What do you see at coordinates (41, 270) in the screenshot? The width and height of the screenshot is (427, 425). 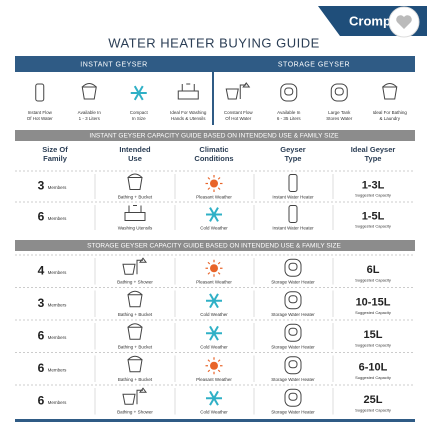 I see `member-count: 4` at bounding box center [41, 270].